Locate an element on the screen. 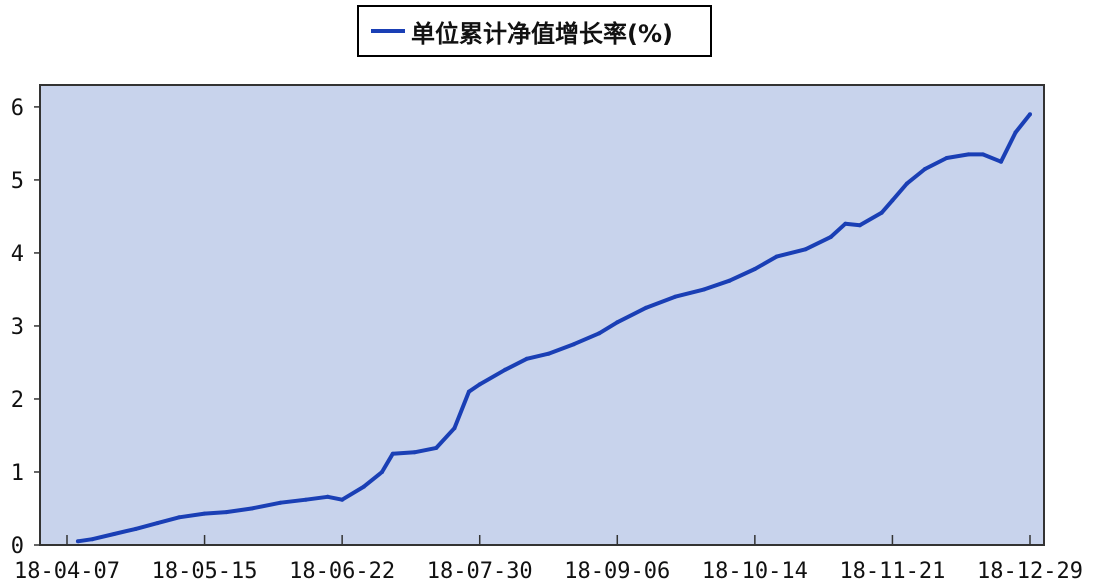 The image size is (1093, 584). legend-label: 单位累计净值增长率(%) is located at coordinates (542, 33).